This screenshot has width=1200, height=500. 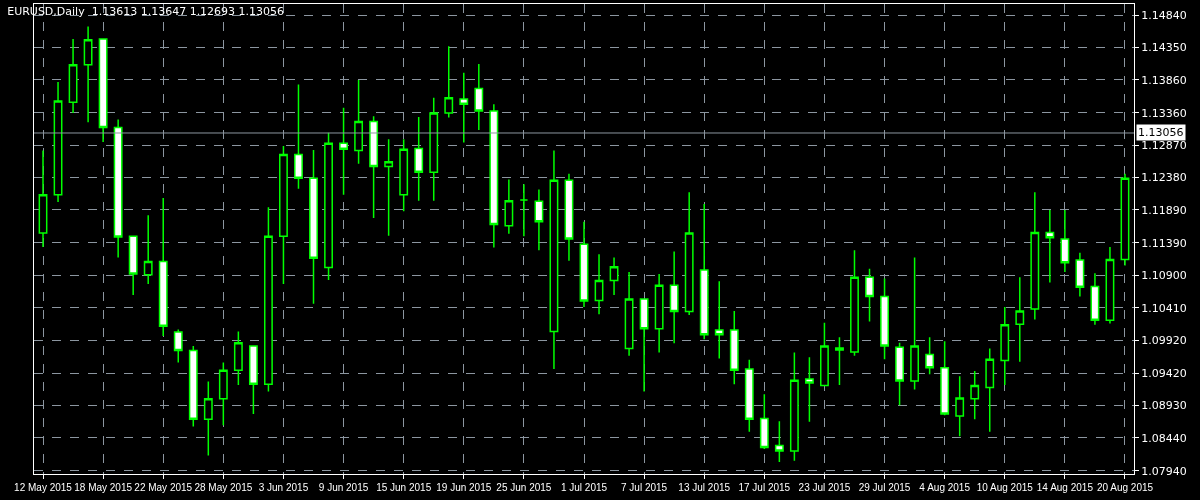 What do you see at coordinates (1164, 276) in the screenshot?
I see `y-tick-label: 1.10900` at bounding box center [1164, 276].